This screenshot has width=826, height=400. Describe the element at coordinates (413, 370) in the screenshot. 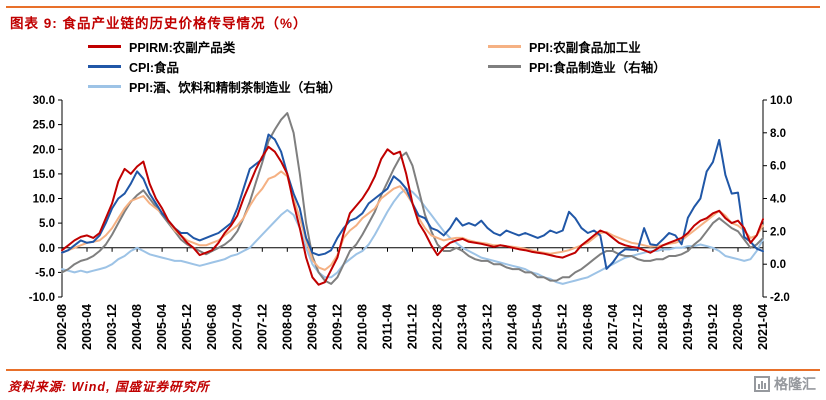

I see `footer-accent-rule` at that location.